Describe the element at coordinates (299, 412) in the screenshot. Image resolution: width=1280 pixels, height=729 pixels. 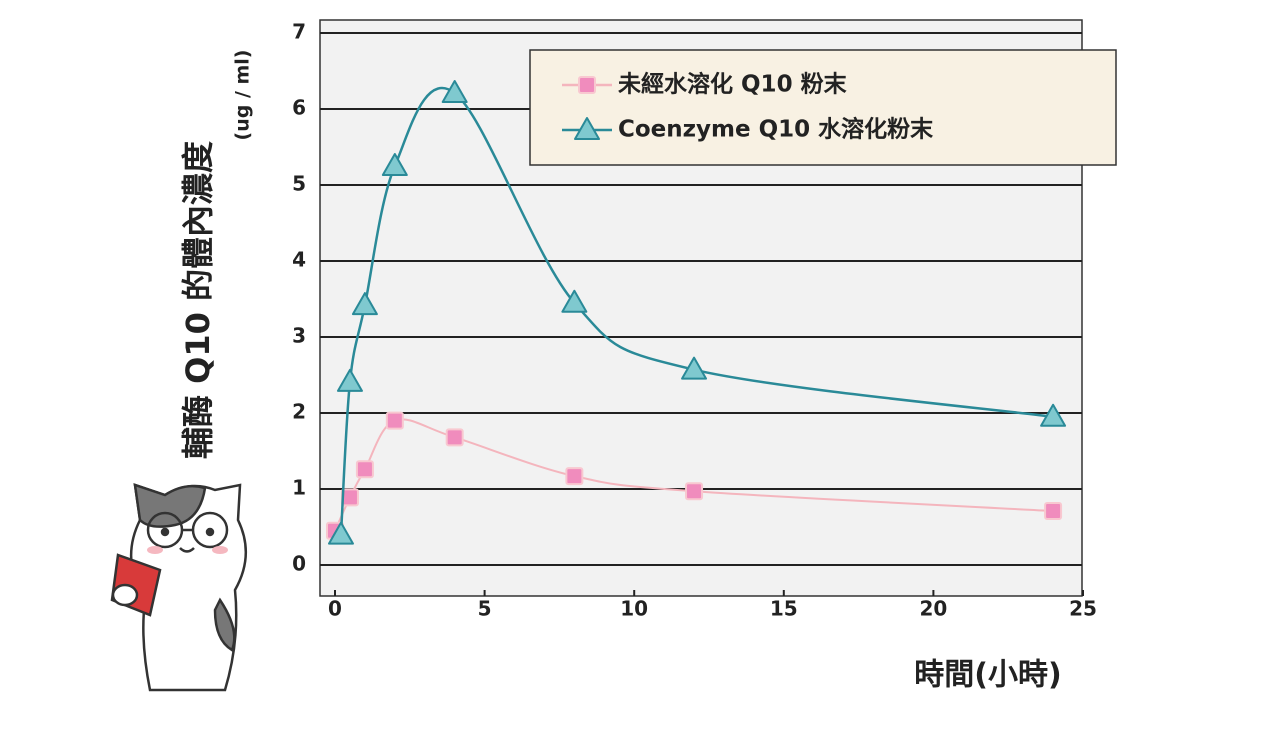
I see `y-tick-label: 2` at that location.